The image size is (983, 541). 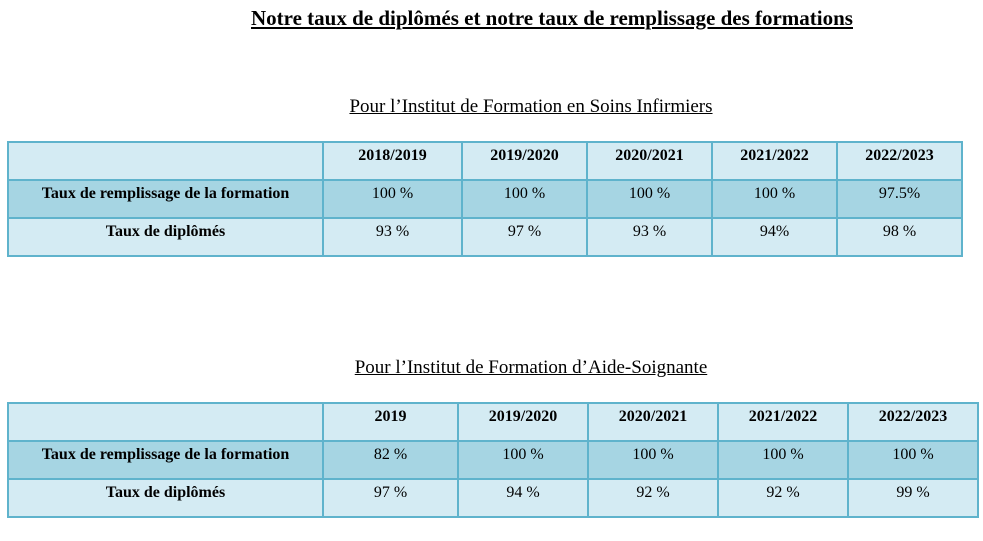 What do you see at coordinates (390, 422) in the screenshot?
I see `header-cell-year: 2019` at bounding box center [390, 422].